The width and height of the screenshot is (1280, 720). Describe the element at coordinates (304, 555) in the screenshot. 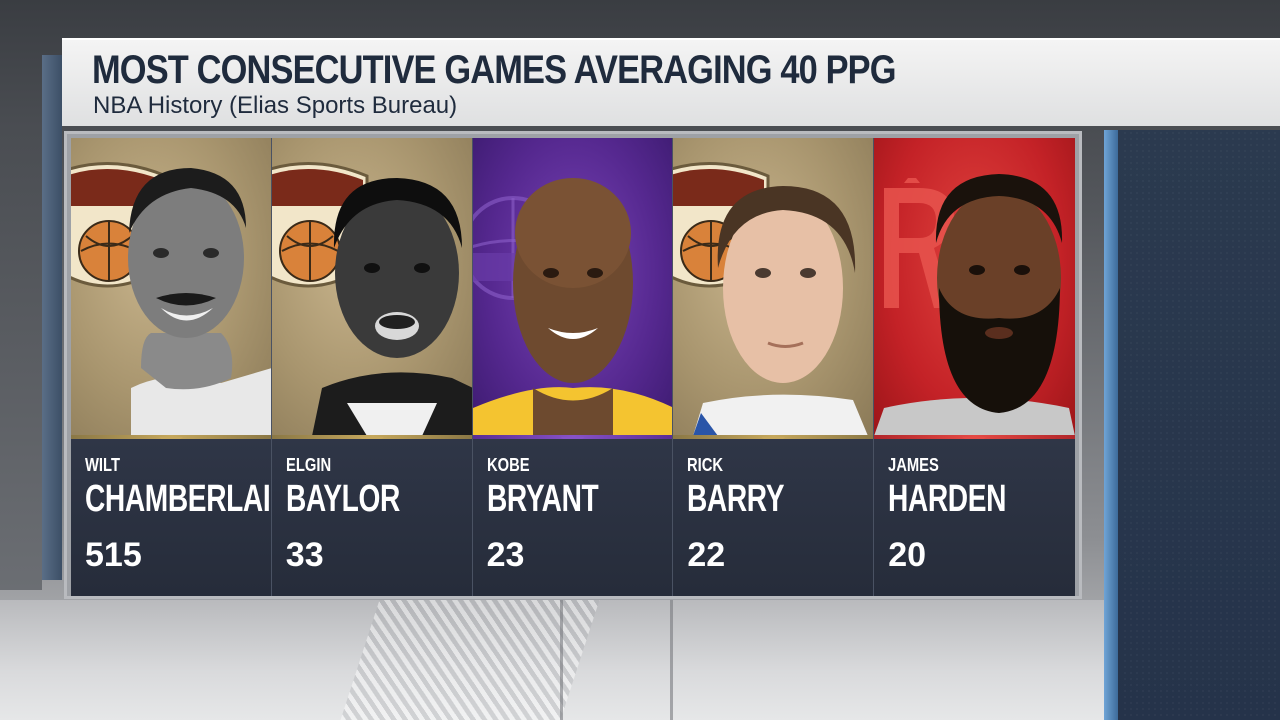

I see `player-stat-value: 33` at that location.